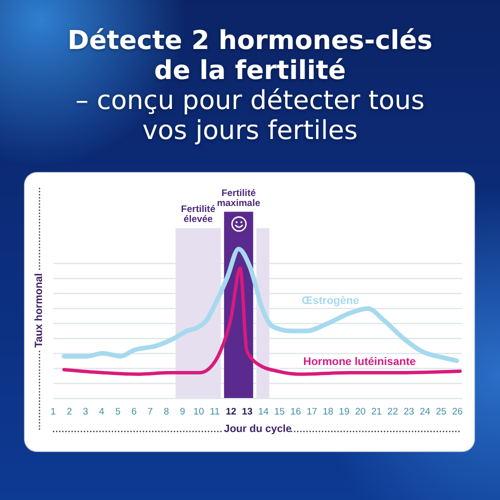 The height and width of the screenshot is (500, 500). What do you see at coordinates (167, 412) in the screenshot?
I see `x-tick-label: 8` at bounding box center [167, 412].